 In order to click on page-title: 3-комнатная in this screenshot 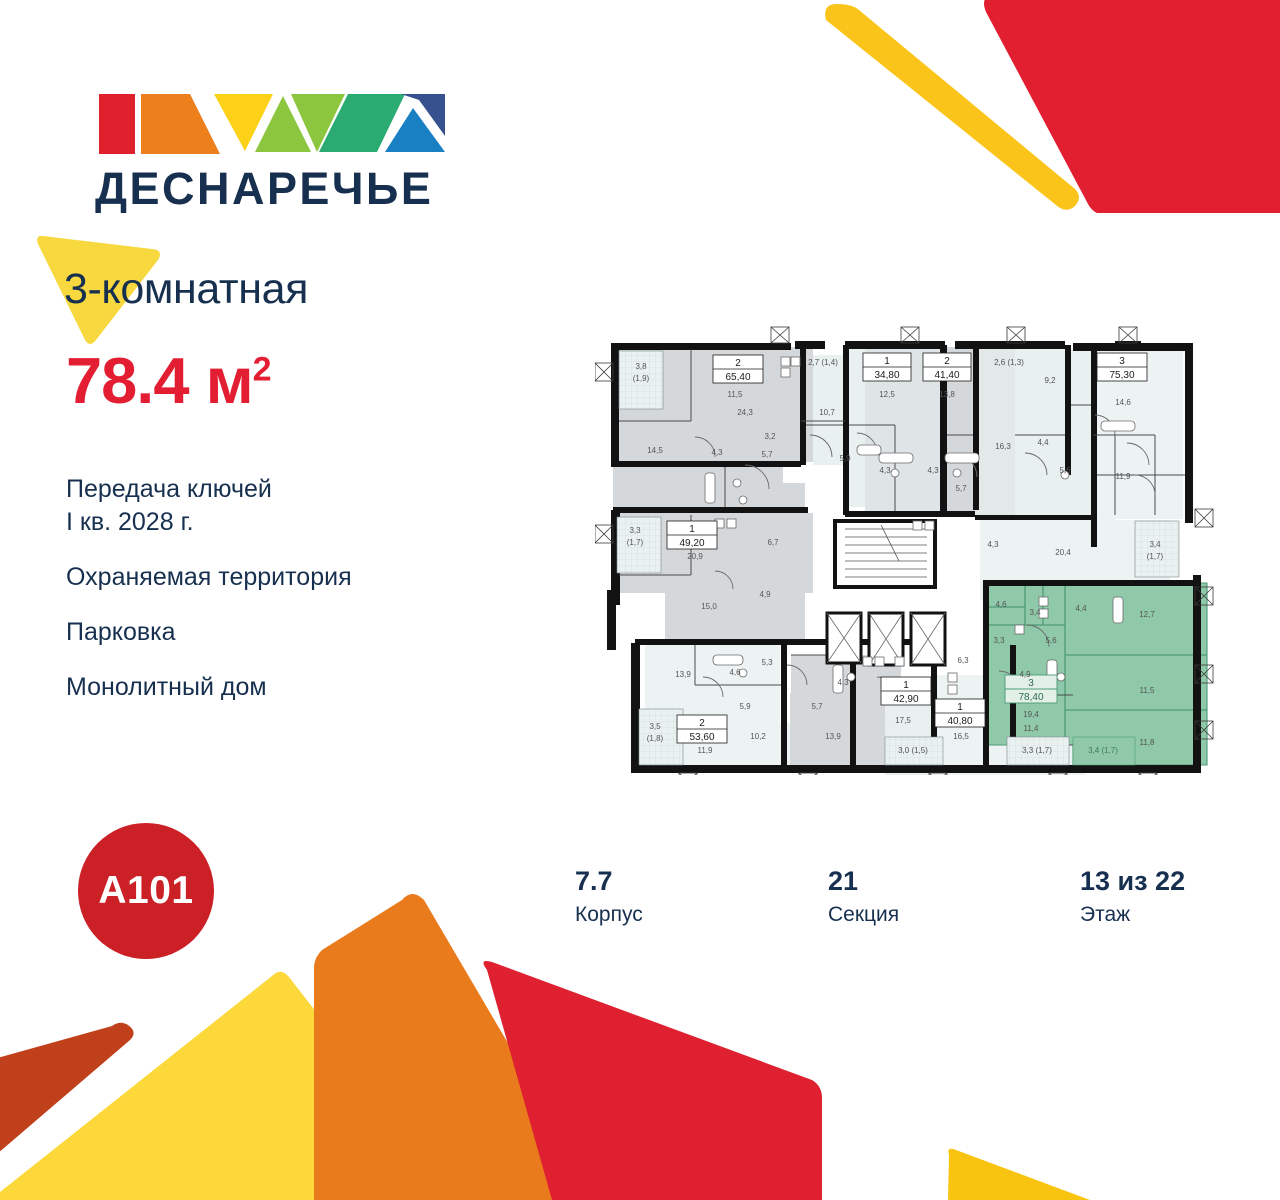, I will do `click(186, 289)`.